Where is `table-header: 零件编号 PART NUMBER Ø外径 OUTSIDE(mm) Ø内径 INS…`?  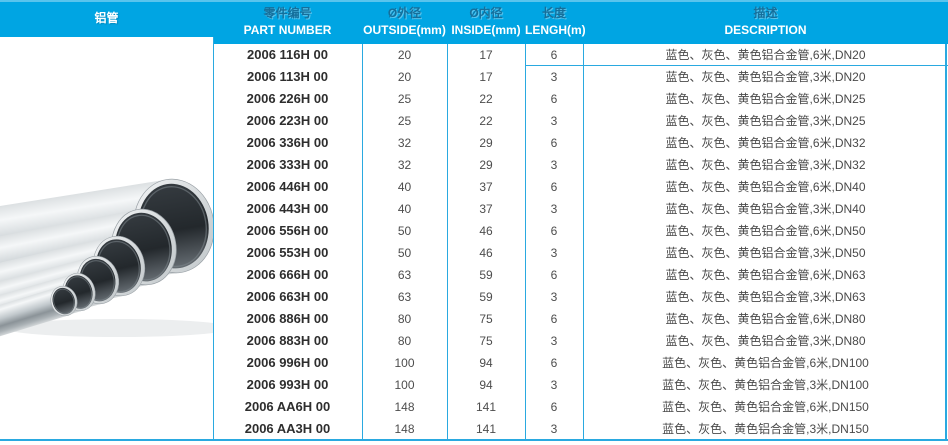 table-header: 零件编号 PART NUMBER Ø外径 OUTSIDE(mm) Ø内径 INS… is located at coordinates (580, 22).